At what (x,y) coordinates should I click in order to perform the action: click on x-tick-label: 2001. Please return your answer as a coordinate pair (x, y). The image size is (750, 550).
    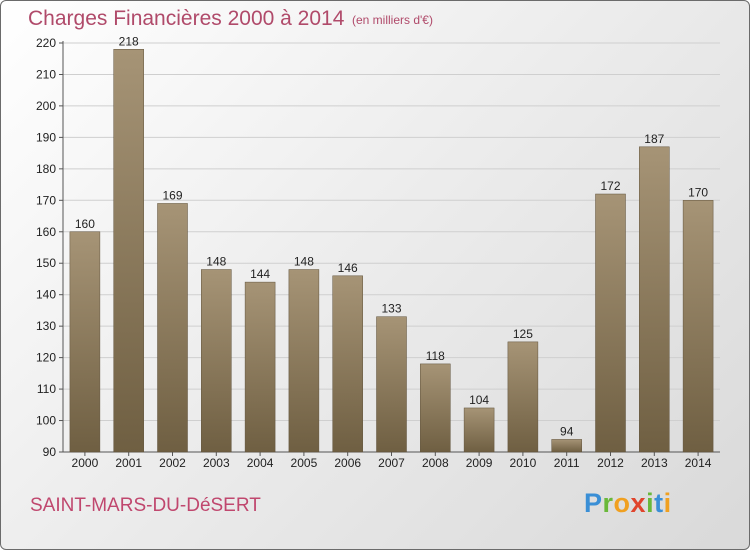
    Looking at the image, I should click on (128, 463).